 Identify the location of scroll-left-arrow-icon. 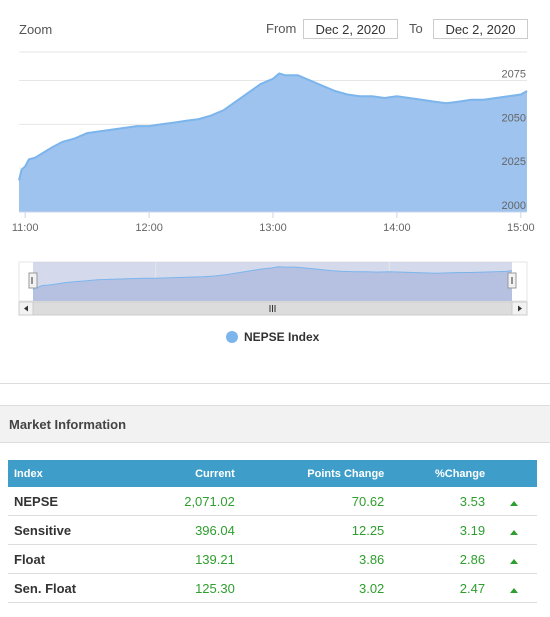
(26, 308).